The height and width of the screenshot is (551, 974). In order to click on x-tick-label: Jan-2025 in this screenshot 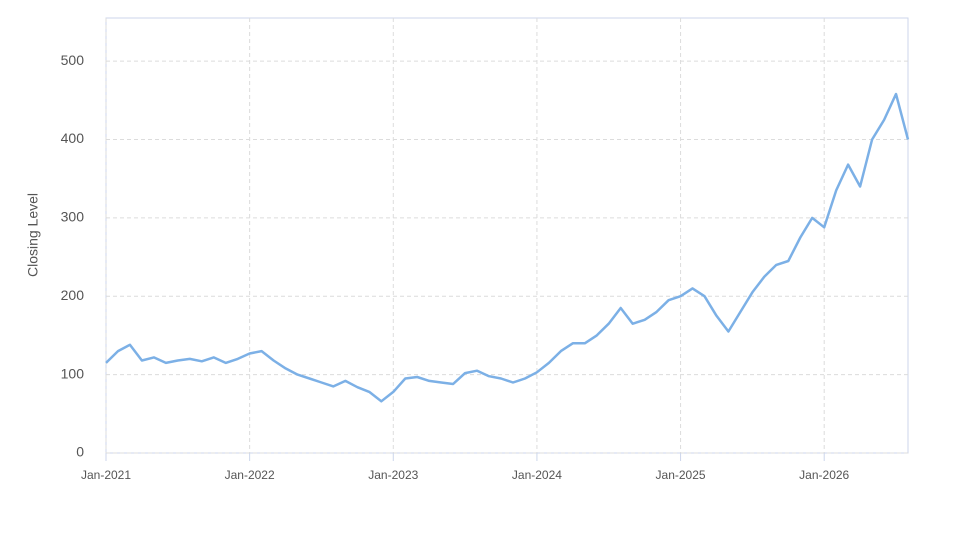, I will do `click(681, 475)`.